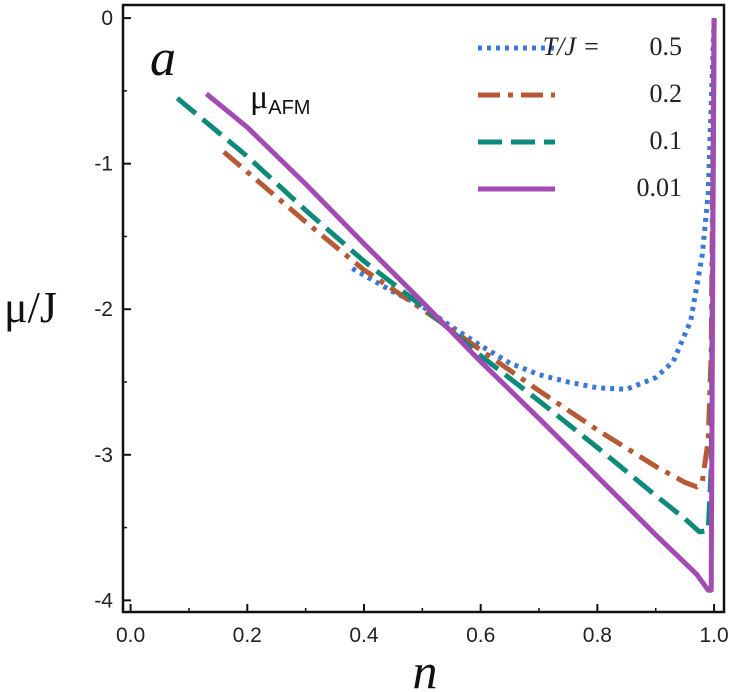  What do you see at coordinates (247, 635) in the screenshot?
I see `x-tick-label: 0.2` at bounding box center [247, 635].